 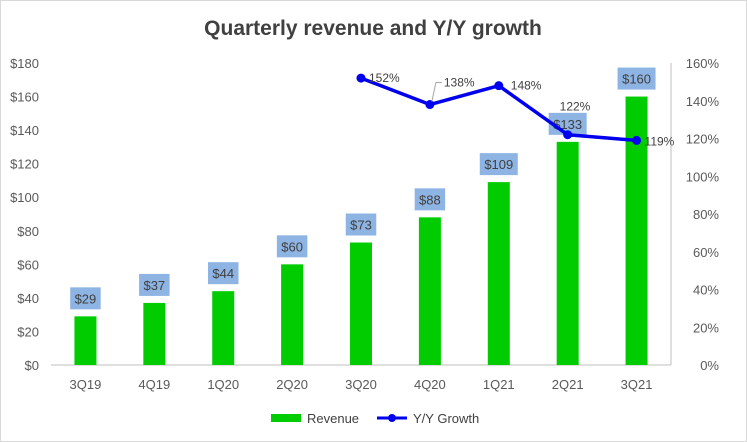 I want to click on y-right-tick-label: 120%, so click(x=703, y=139).